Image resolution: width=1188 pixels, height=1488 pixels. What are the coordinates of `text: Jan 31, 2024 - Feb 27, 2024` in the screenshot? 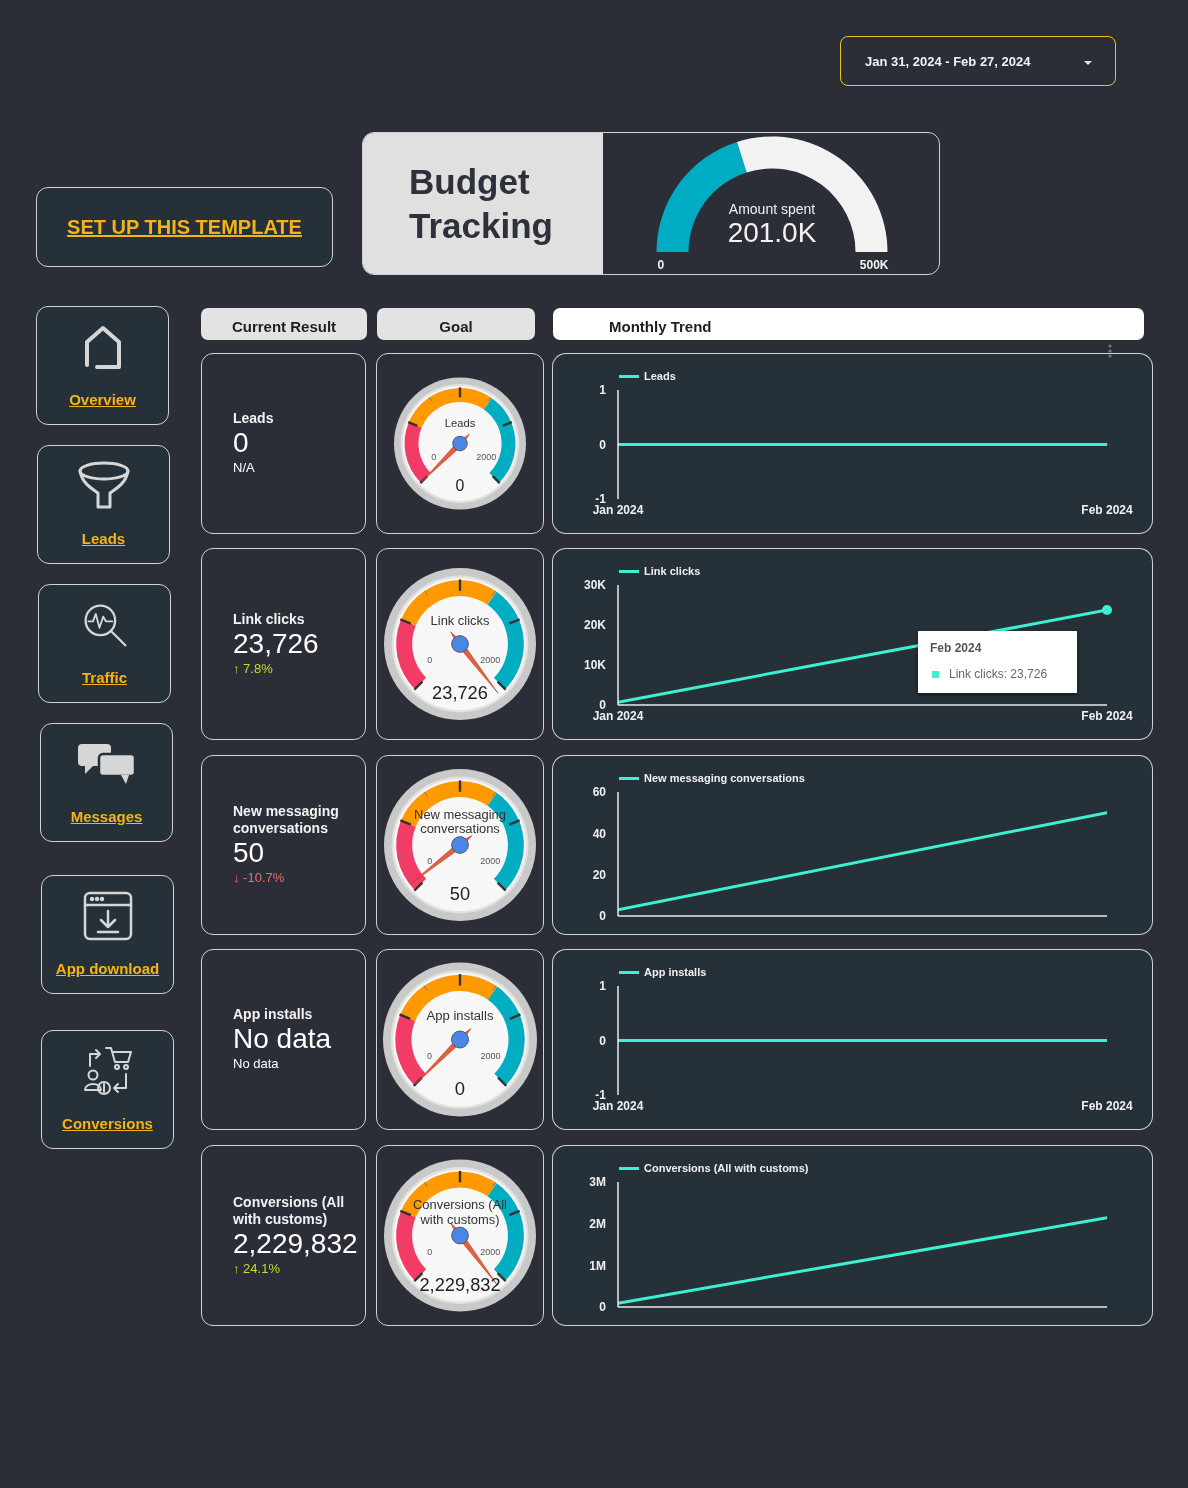 It's located at (948, 61).